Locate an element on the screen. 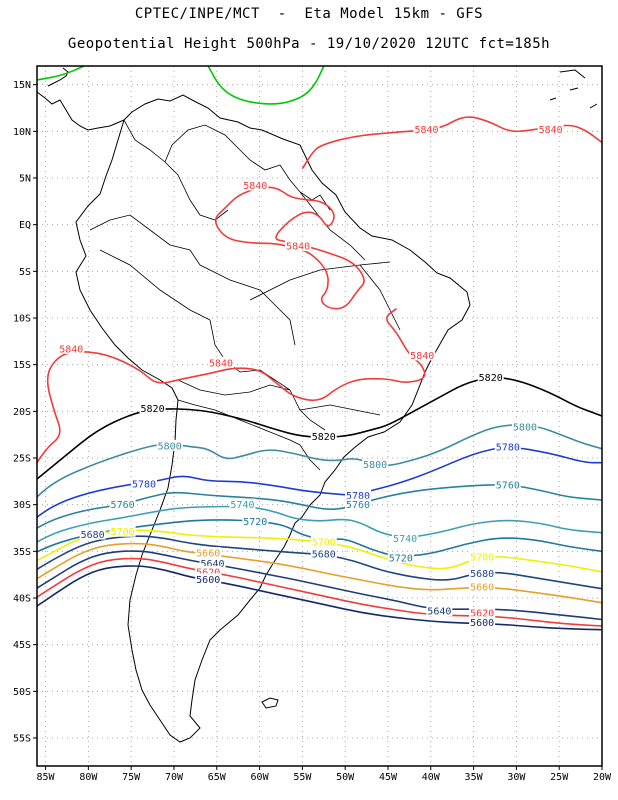  lon-tick-label: 50W is located at coordinates (345, 777).